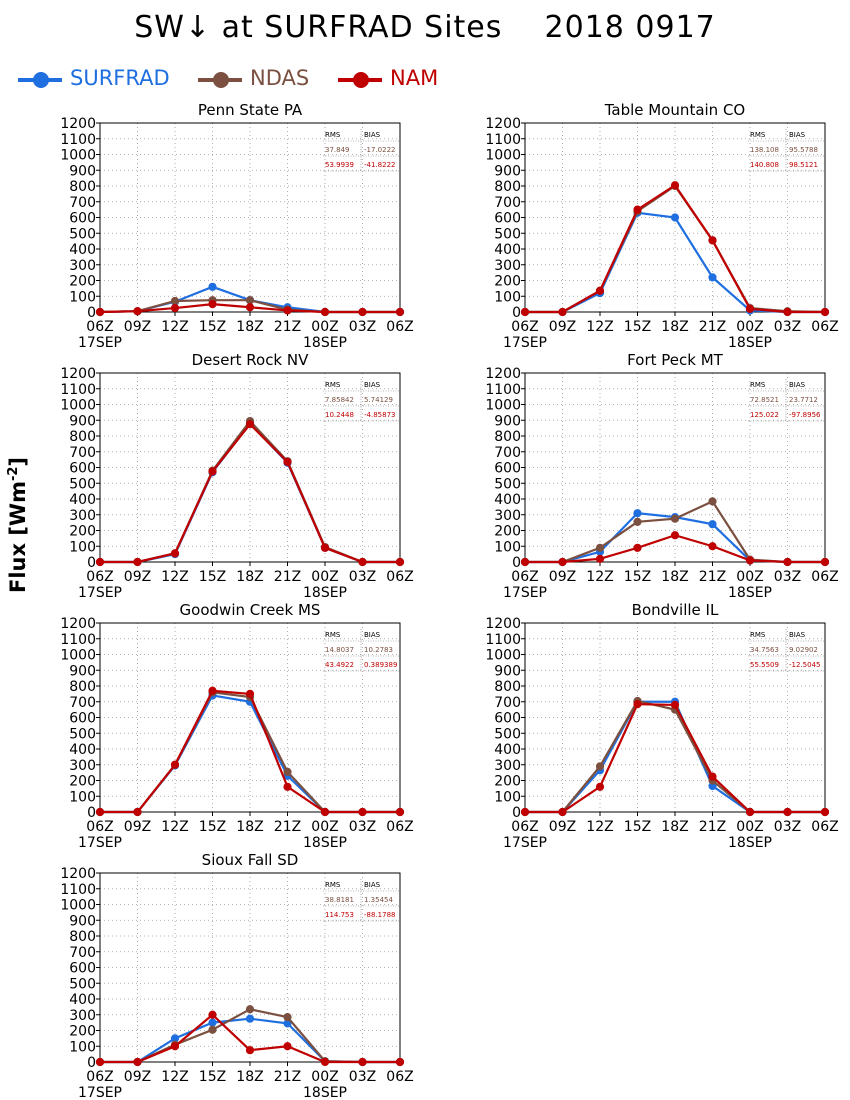 The width and height of the screenshot is (850, 1100). I want to click on stats-rms-value: 7.85842, so click(339, 400).